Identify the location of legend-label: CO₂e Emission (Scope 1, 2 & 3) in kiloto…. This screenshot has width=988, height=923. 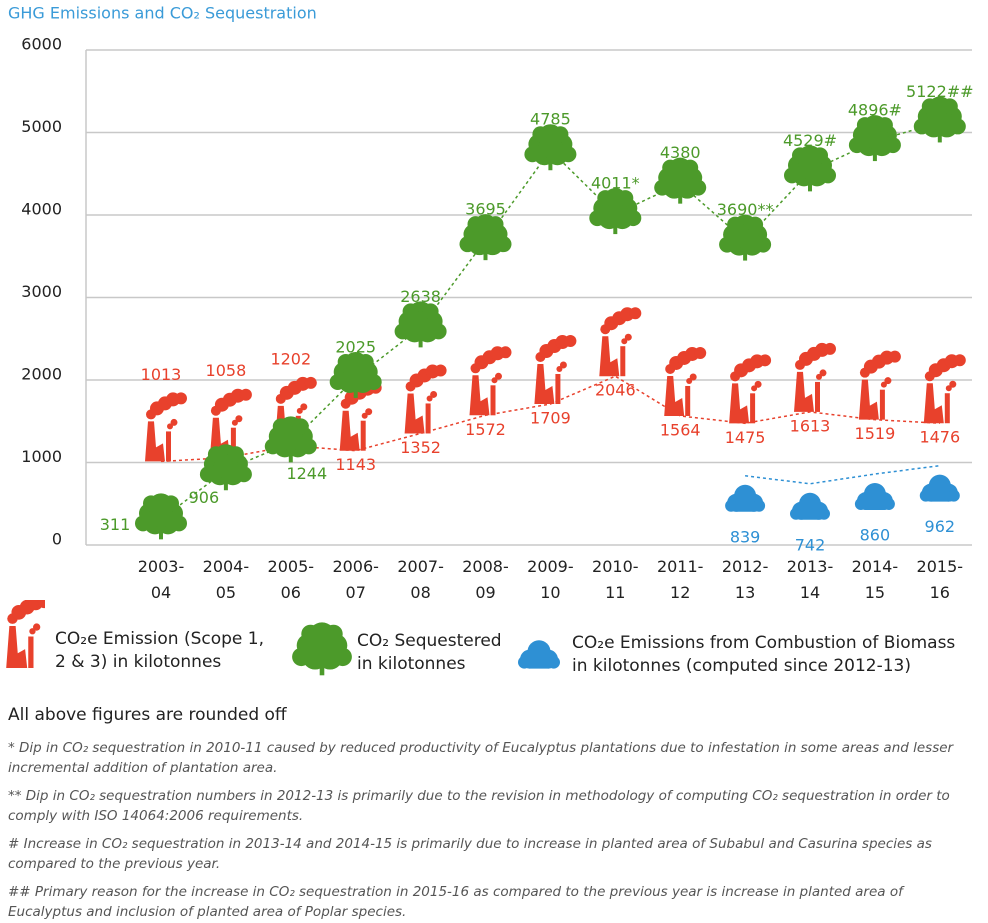
(160, 650).